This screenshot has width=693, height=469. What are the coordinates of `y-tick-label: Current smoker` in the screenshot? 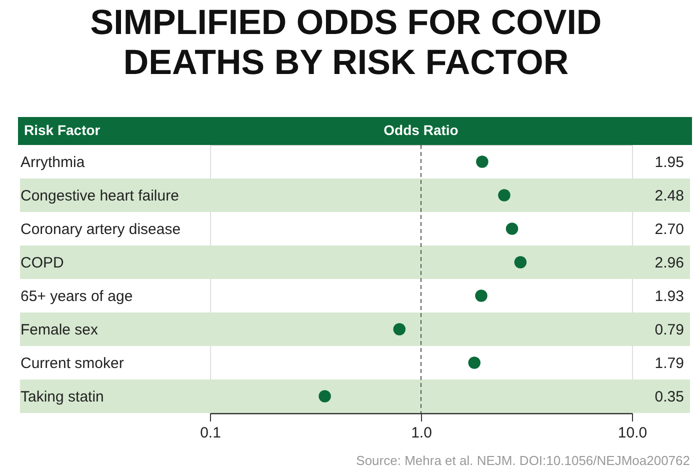 It's located at (72, 363).